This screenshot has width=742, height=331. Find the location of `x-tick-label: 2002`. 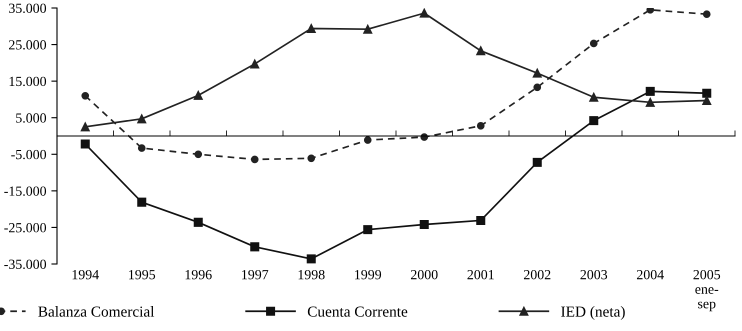

x-tick-label: 2002 is located at coordinates (537, 275).